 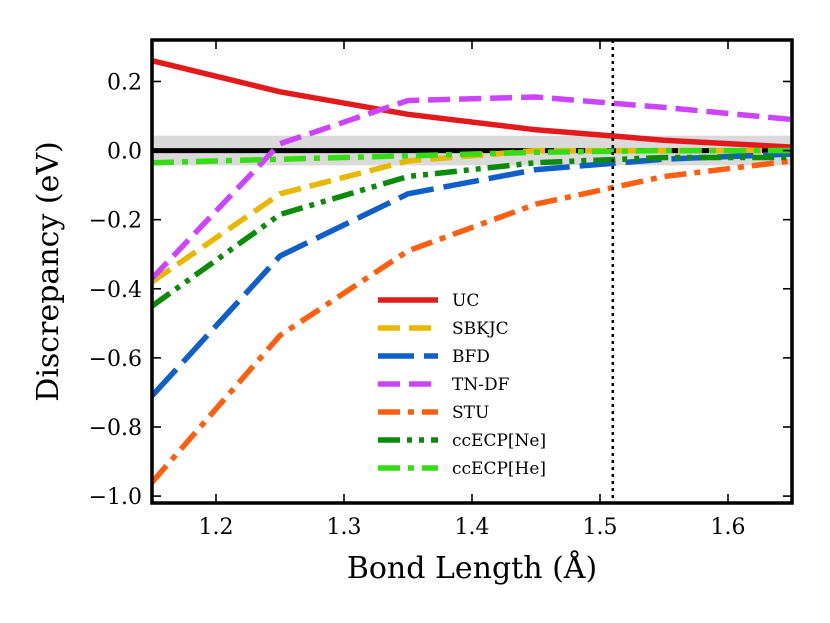 What do you see at coordinates (470, 413) in the screenshot?
I see `legend-label: STU` at bounding box center [470, 413].